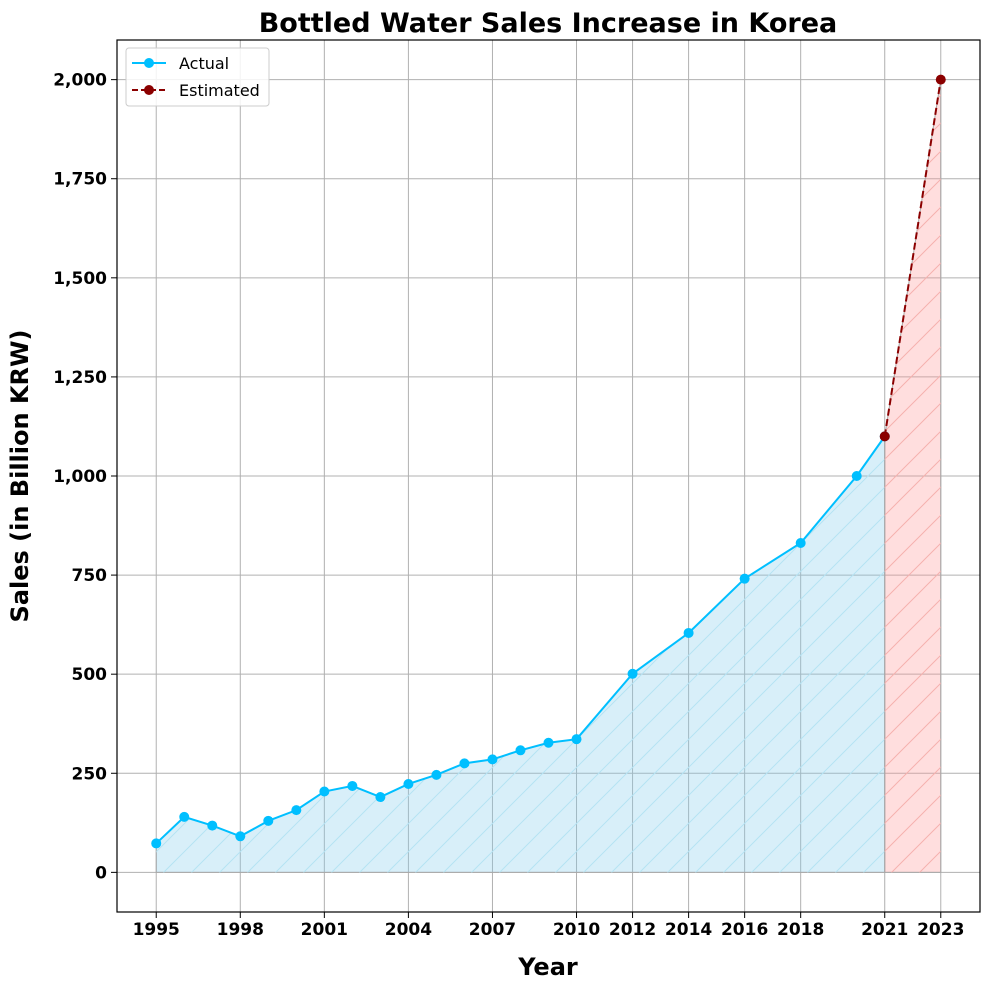 The image size is (989, 990). Describe the element at coordinates (90, 774) in the screenshot. I see `y-tick-label: 250` at that location.